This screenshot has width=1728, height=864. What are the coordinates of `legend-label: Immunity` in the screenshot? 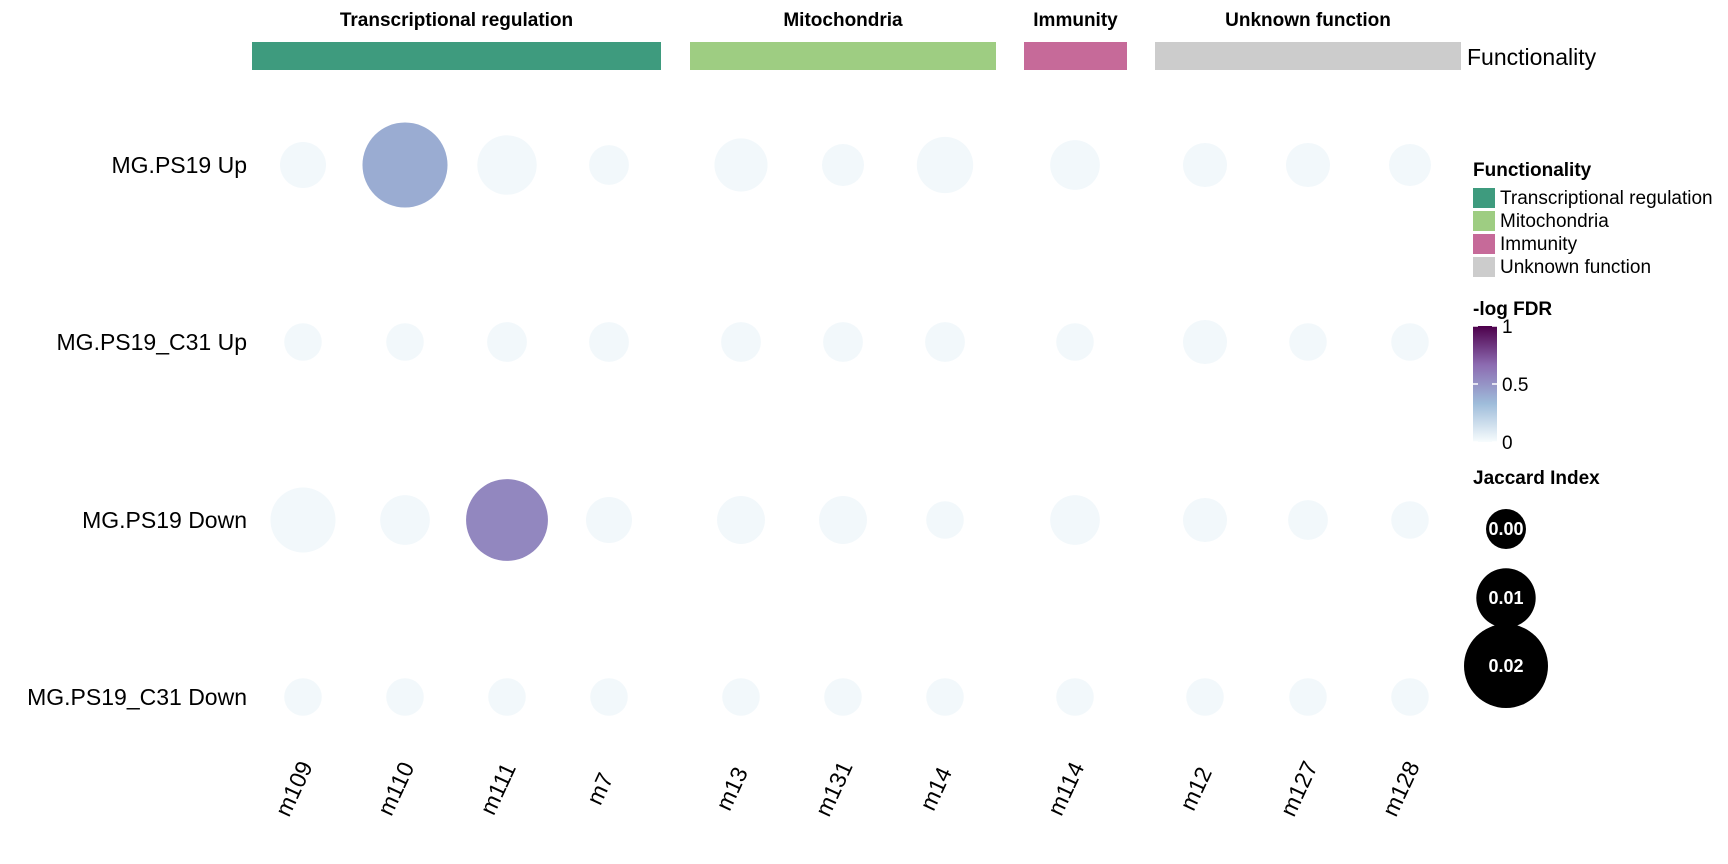 It's located at (1539, 244).